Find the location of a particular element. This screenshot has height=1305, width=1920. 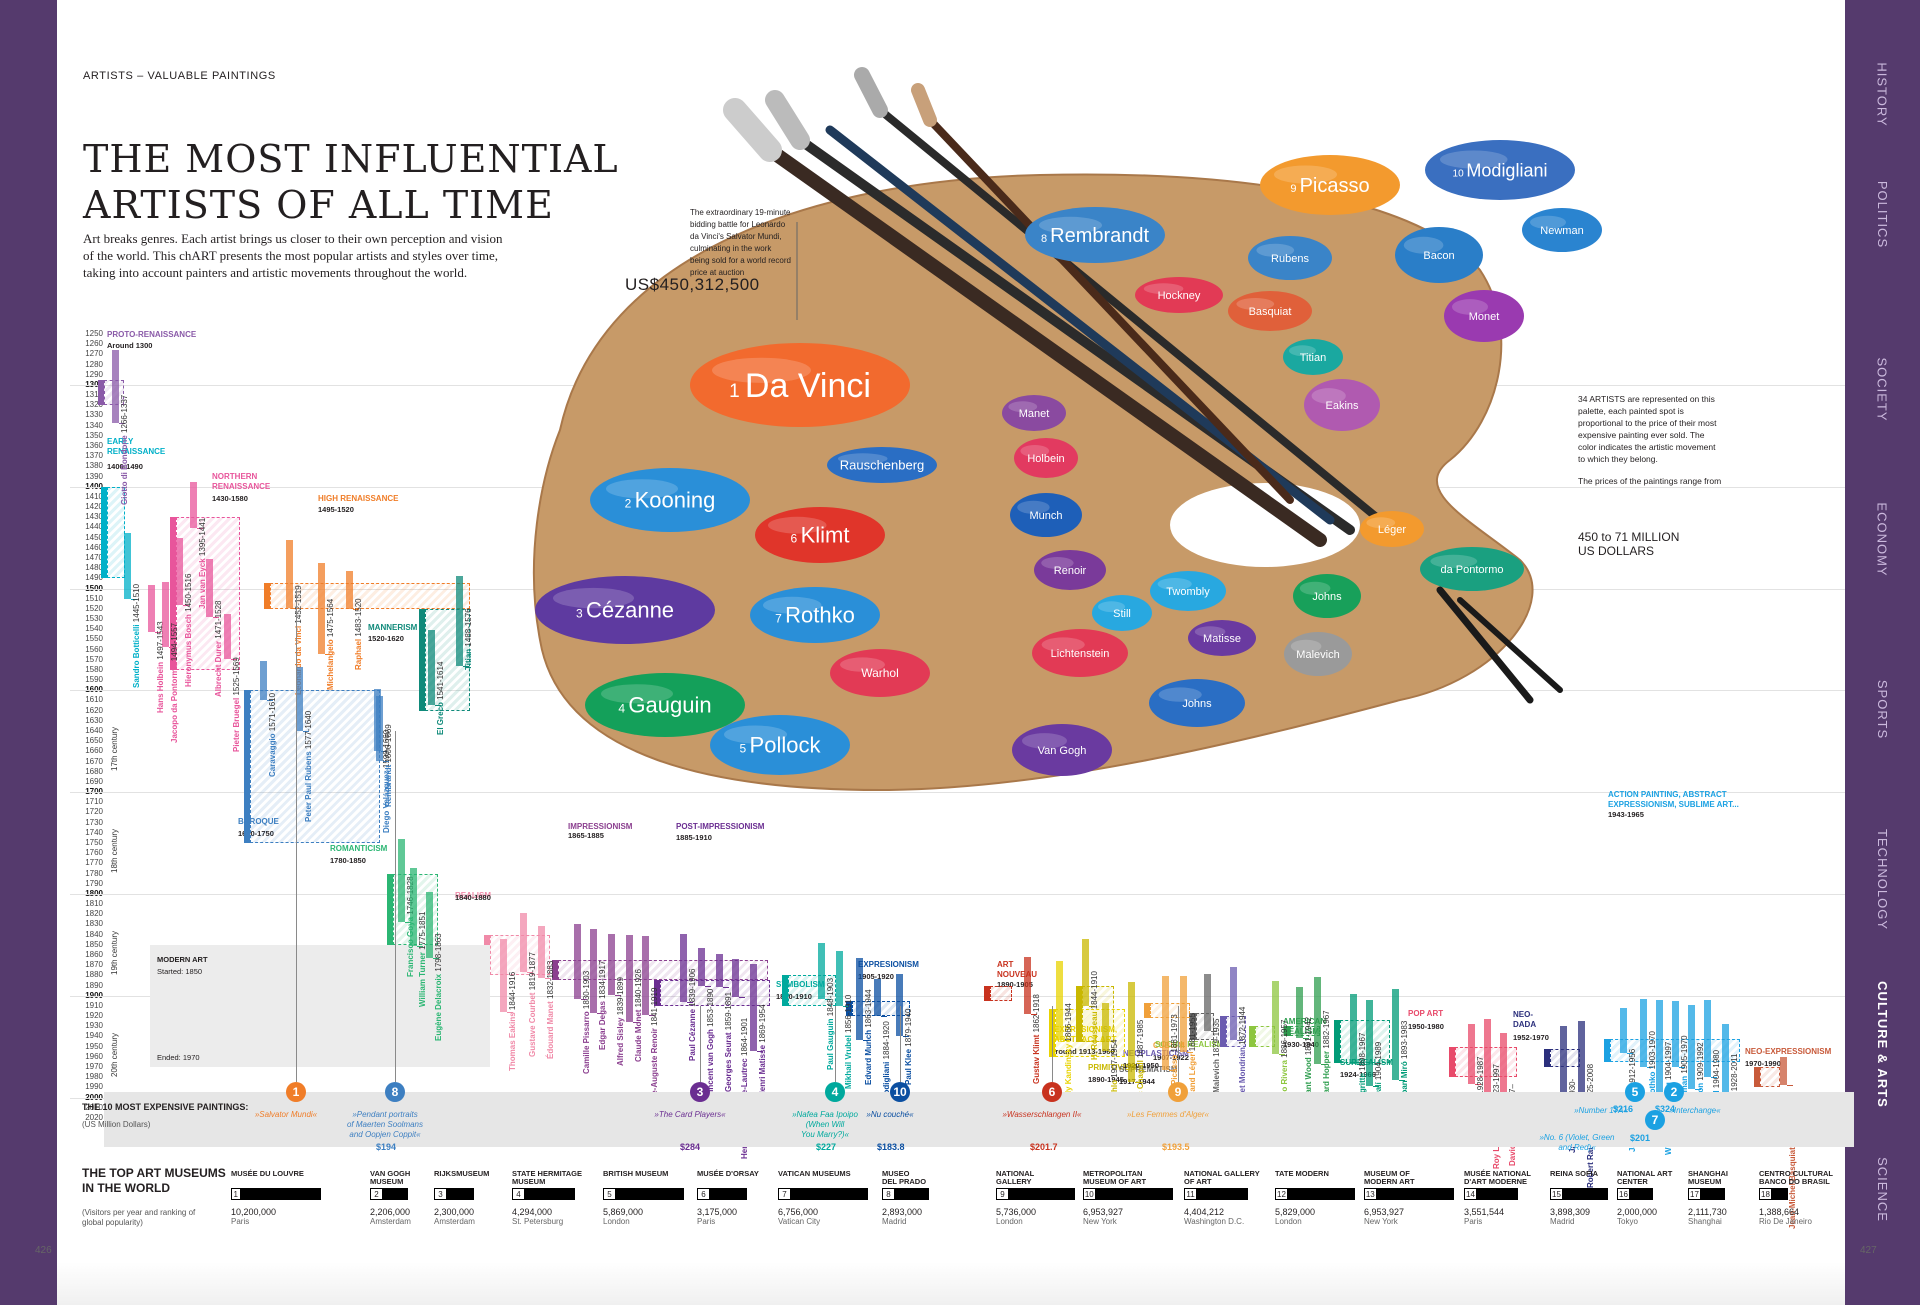

year-tick-label: 1260 is located at coordinates (94, 344).